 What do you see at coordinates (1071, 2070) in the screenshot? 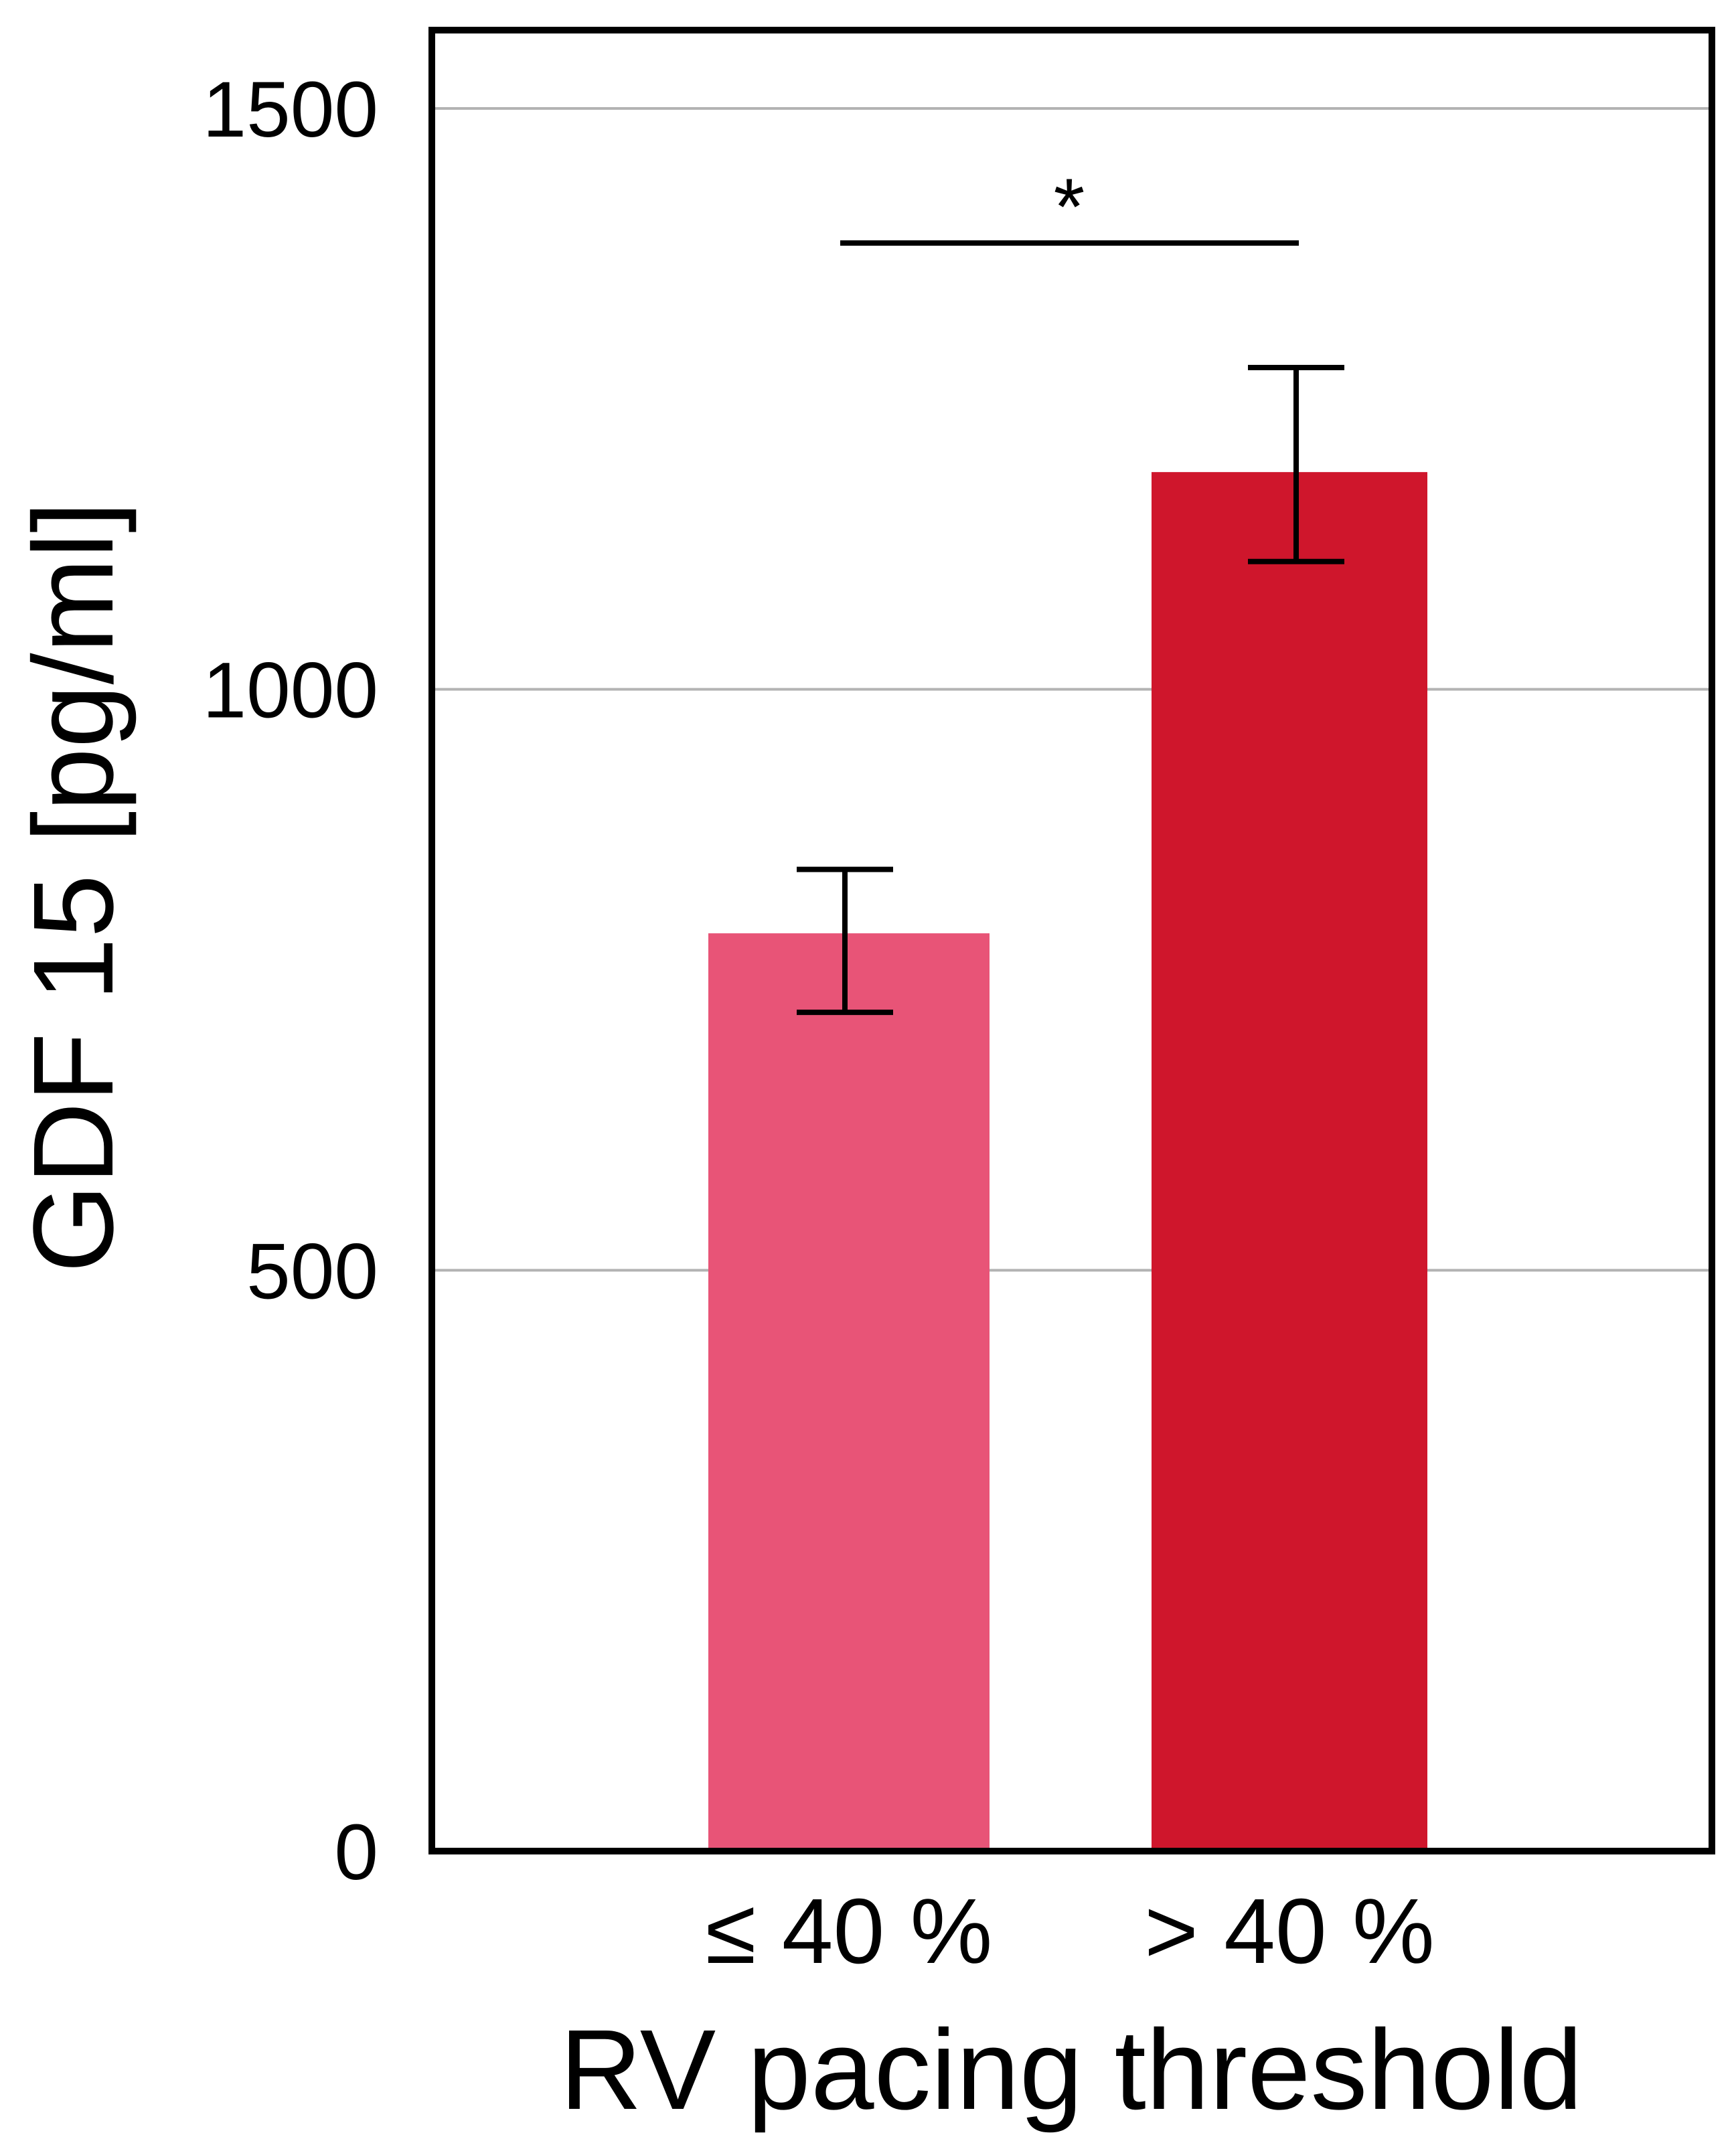
I see `x-axis-title: RV pacing threshold` at bounding box center [1071, 2070].